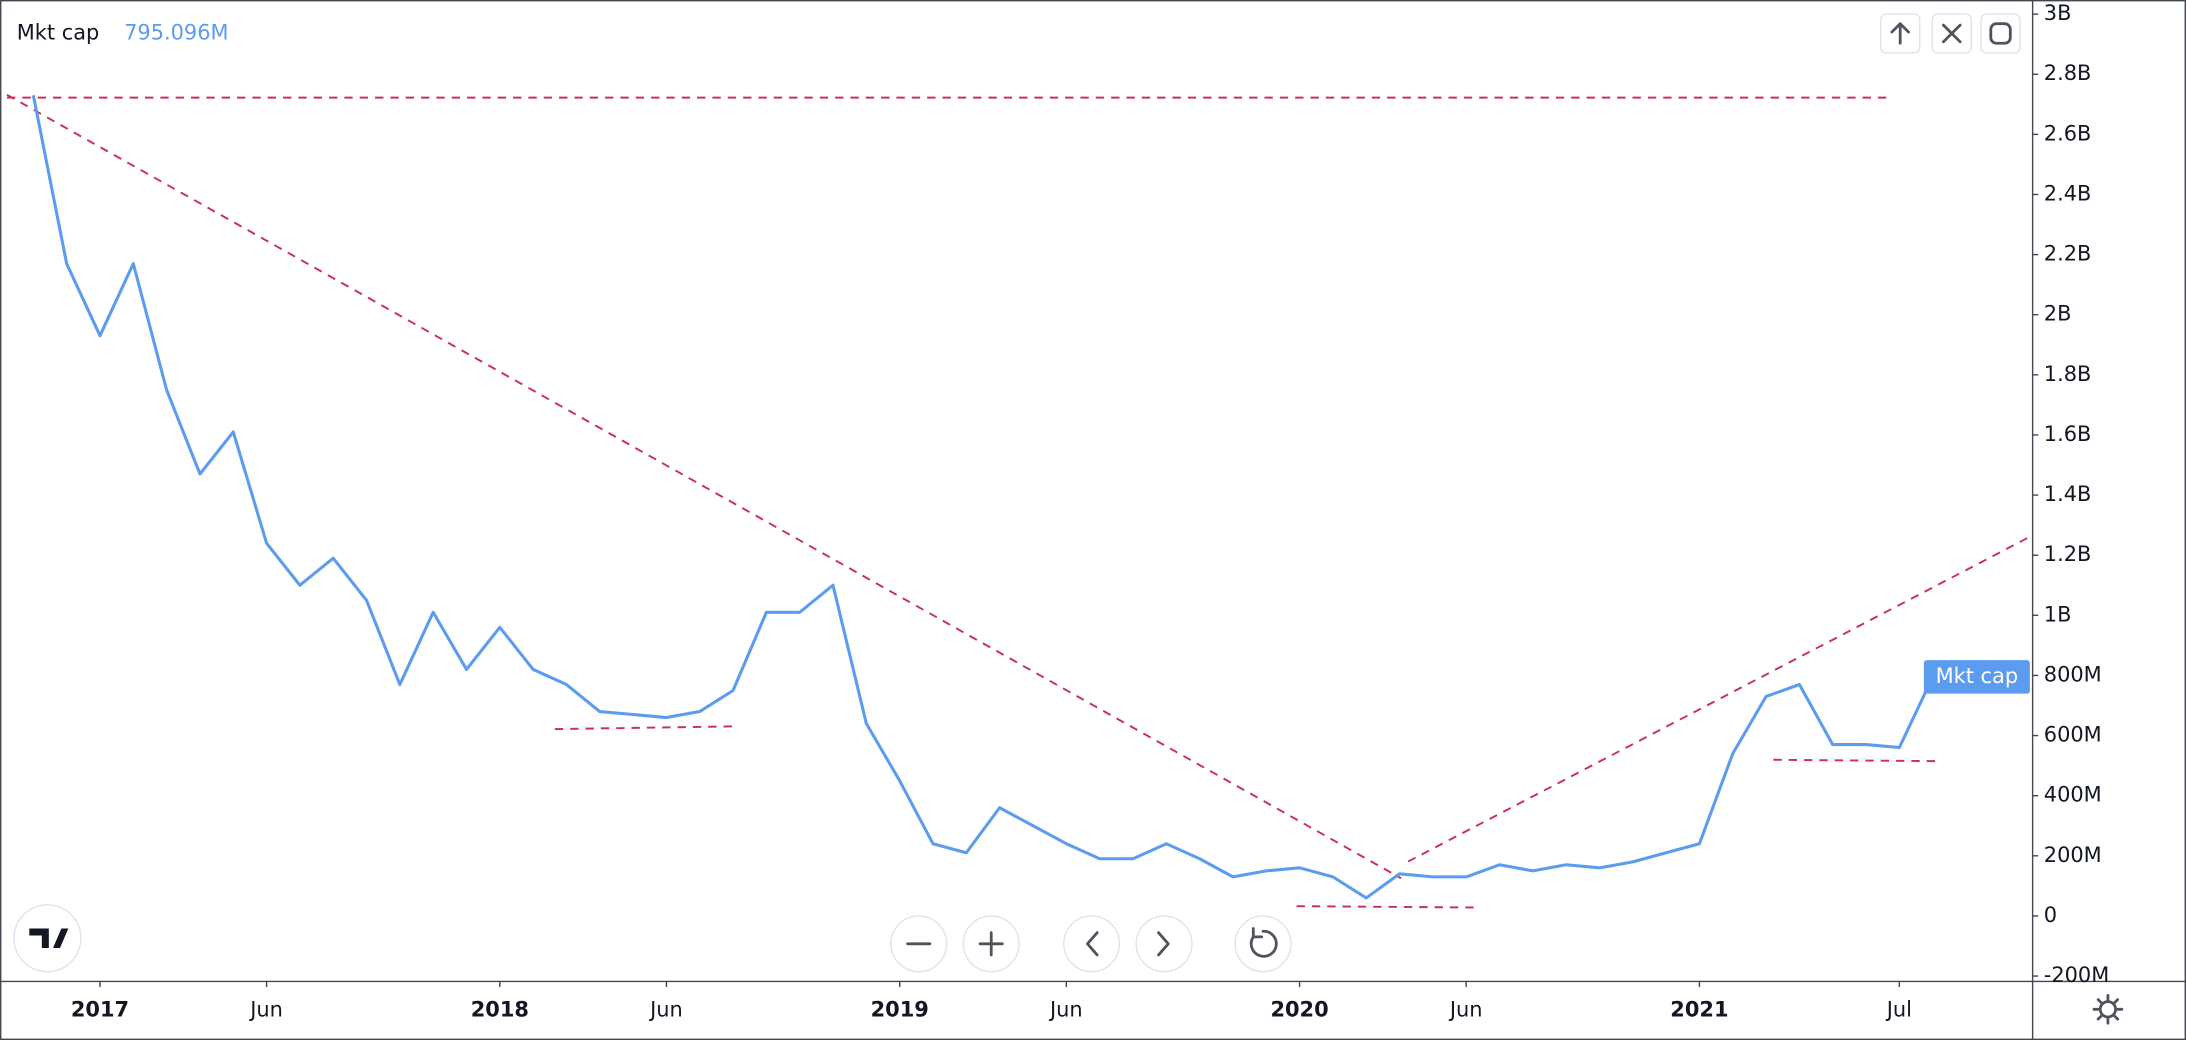 The width and height of the screenshot is (2186, 1040). Describe the element at coordinates (2058, 13) in the screenshot. I see `y-tick-label: 3B` at that location.